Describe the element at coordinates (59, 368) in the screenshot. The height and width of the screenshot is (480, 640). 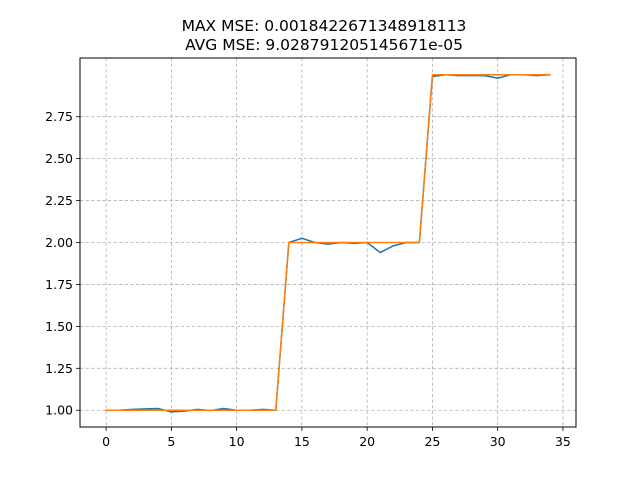
I see `y-tick-label: 1.25` at that location.